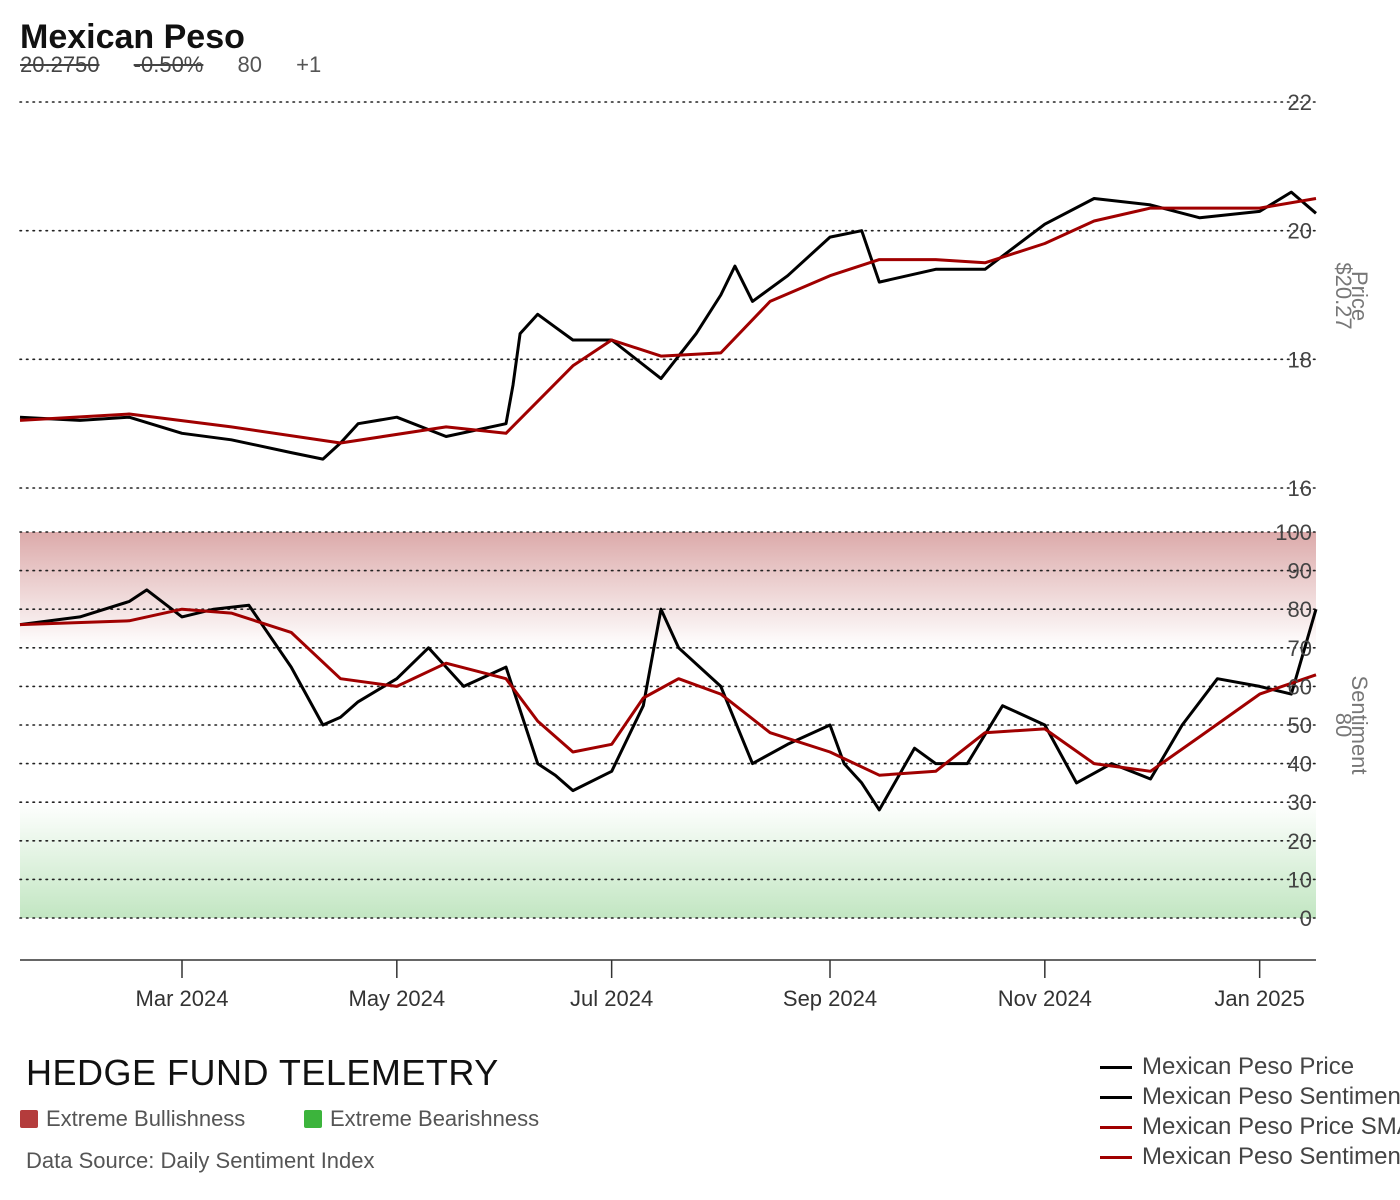 The height and width of the screenshot is (1200, 1400). I want to click on page-title: Mexican Peso, so click(132, 37).